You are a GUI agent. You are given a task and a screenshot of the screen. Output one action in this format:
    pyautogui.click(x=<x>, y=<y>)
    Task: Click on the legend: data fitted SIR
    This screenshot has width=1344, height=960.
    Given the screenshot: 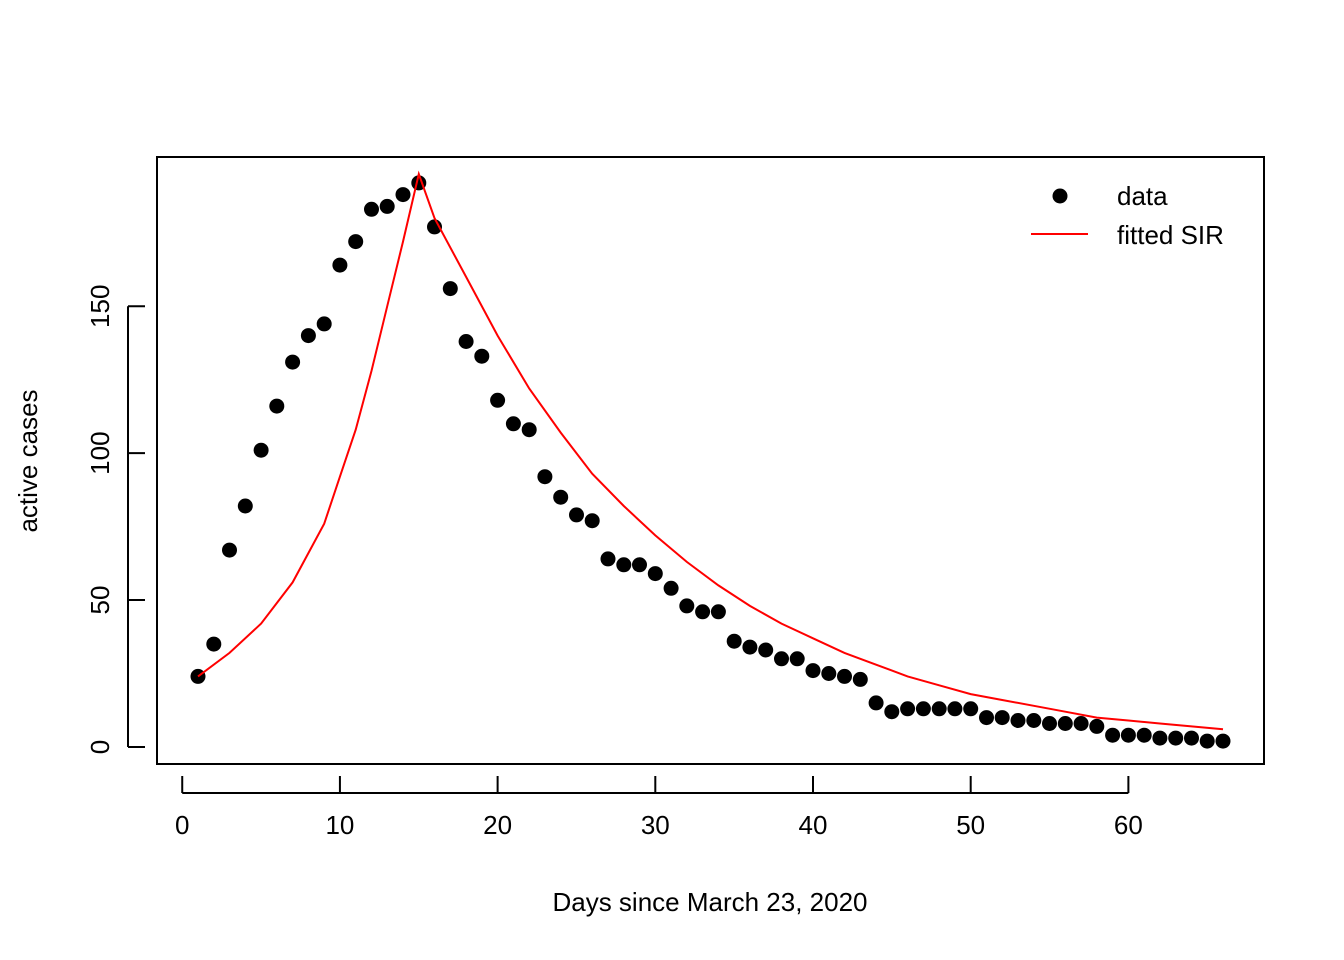 What is the action you would take?
    pyautogui.click(x=1127, y=215)
    